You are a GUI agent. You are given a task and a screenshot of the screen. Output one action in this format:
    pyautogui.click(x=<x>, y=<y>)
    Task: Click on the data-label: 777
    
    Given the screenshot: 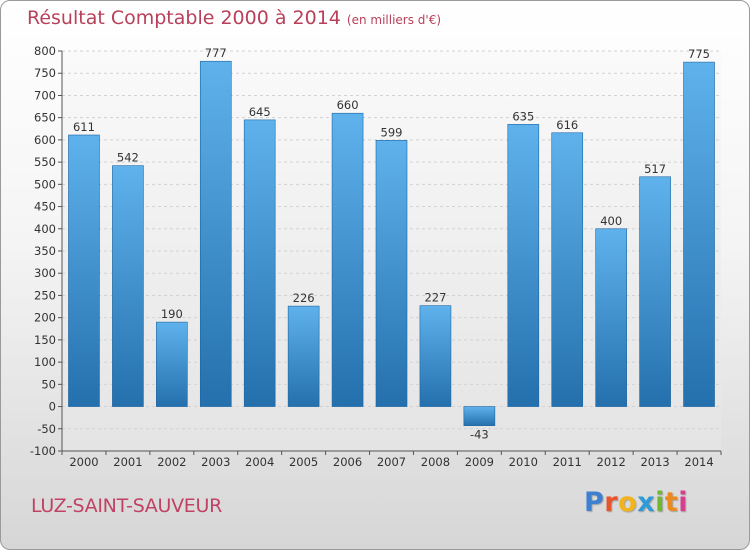 What is the action you would take?
    pyautogui.click(x=216, y=53)
    